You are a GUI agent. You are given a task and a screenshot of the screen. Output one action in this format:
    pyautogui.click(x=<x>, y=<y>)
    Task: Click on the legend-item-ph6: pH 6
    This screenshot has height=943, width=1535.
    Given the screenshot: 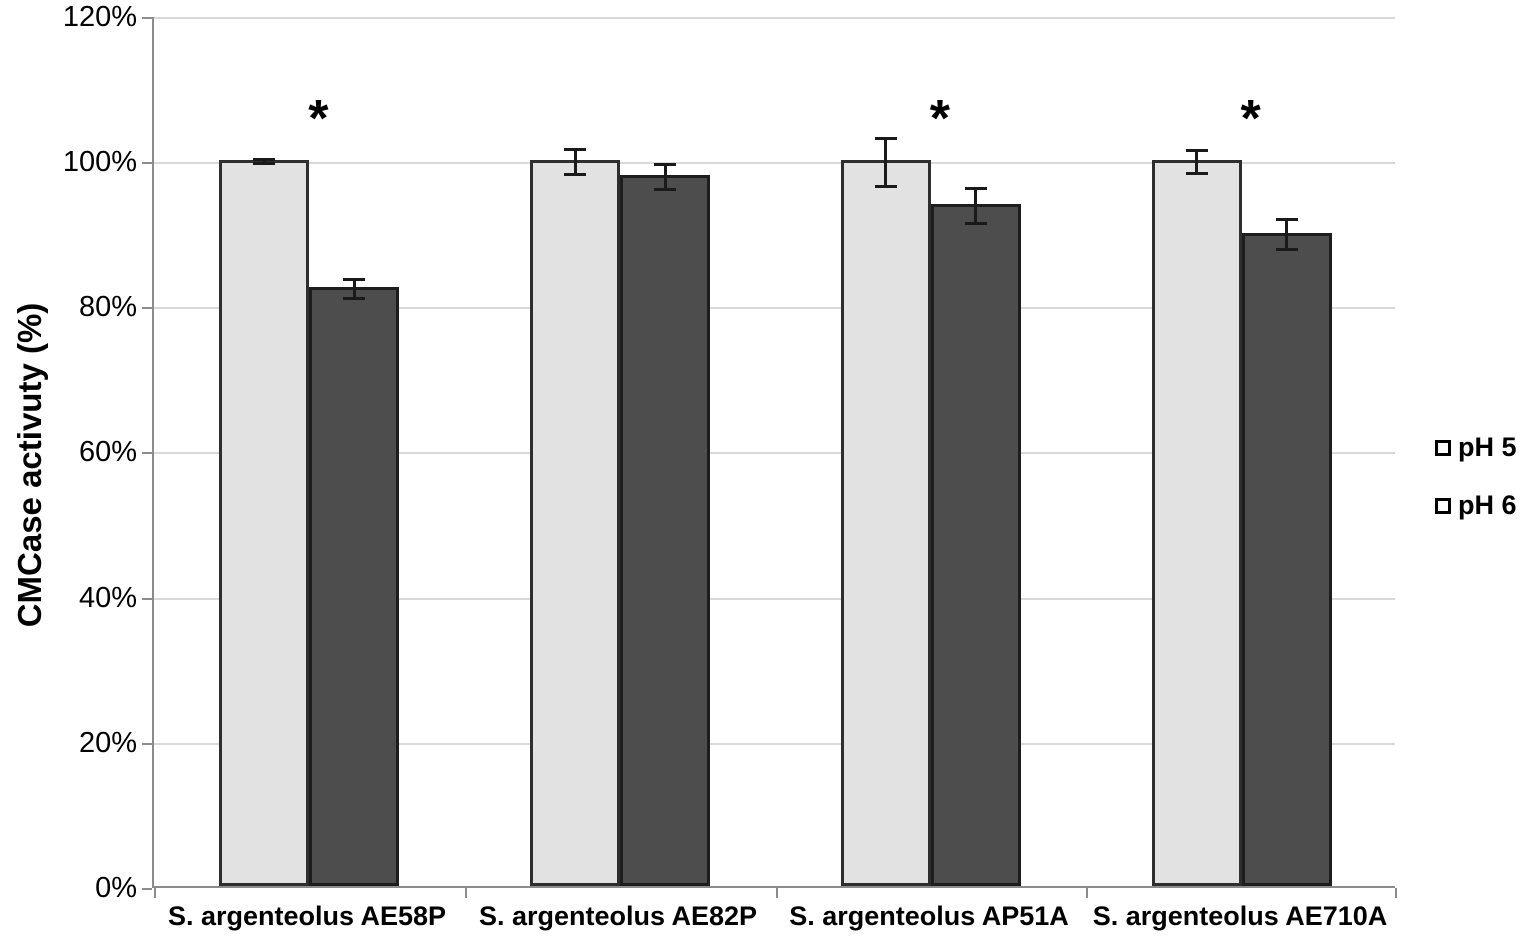 What is the action you would take?
    pyautogui.click(x=1476, y=505)
    